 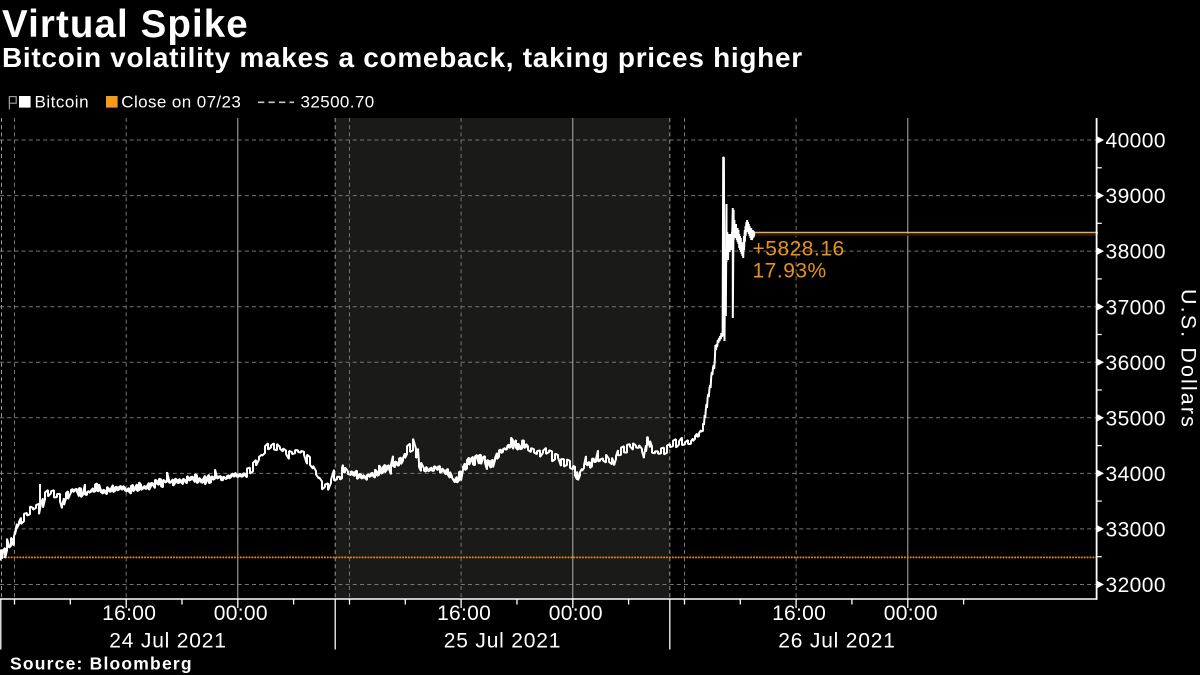 What do you see at coordinates (62, 101) in the screenshot?
I see `svg-text: Bitcoin` at bounding box center [62, 101].